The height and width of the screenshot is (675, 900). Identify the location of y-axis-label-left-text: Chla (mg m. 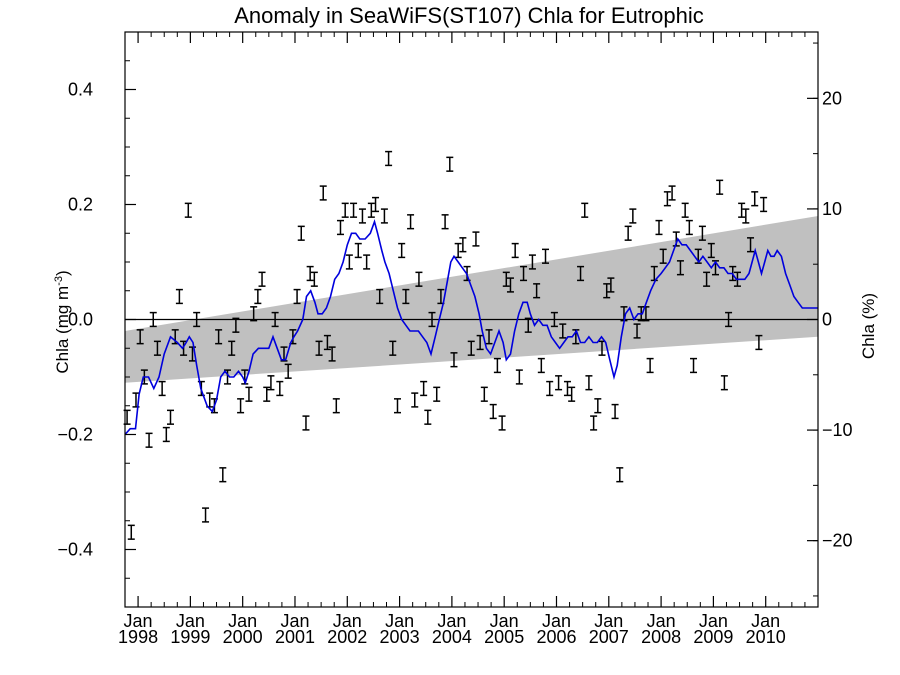
(62, 330).